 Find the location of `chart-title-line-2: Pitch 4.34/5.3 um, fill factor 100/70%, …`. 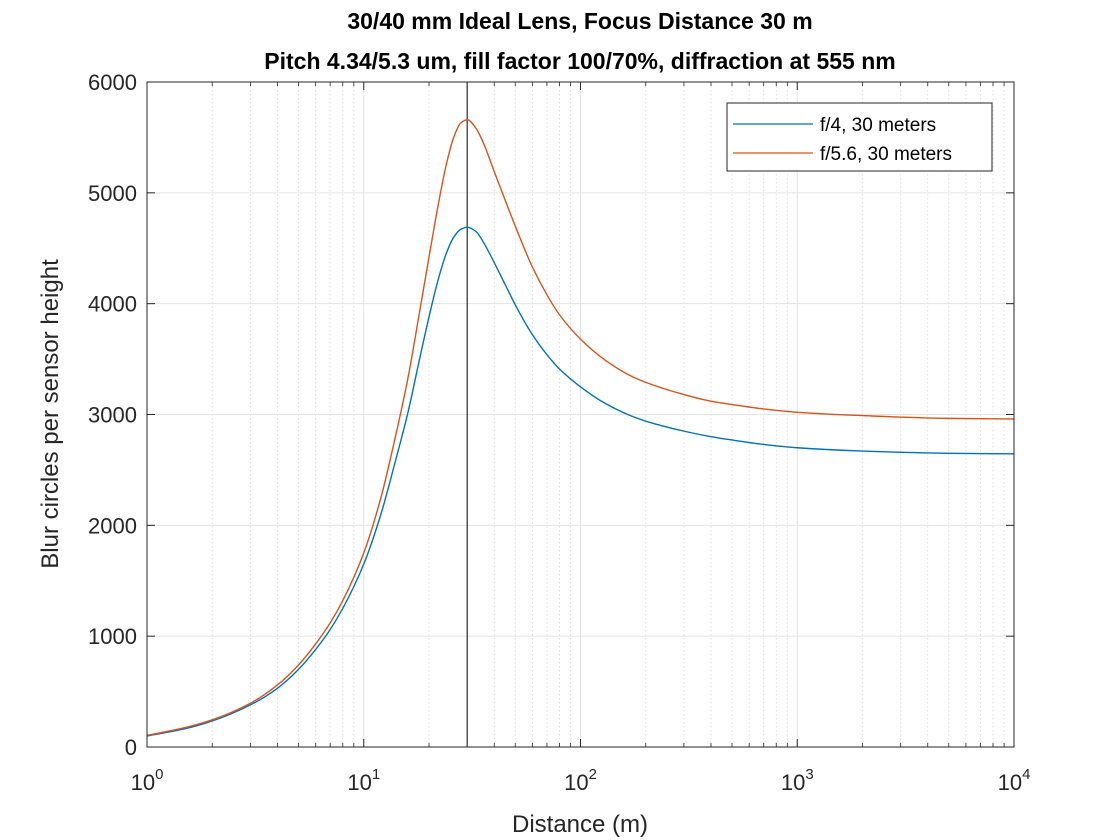

chart-title-line-2: Pitch 4.34/5.3 um, fill factor 100/70%, … is located at coordinates (579, 61).